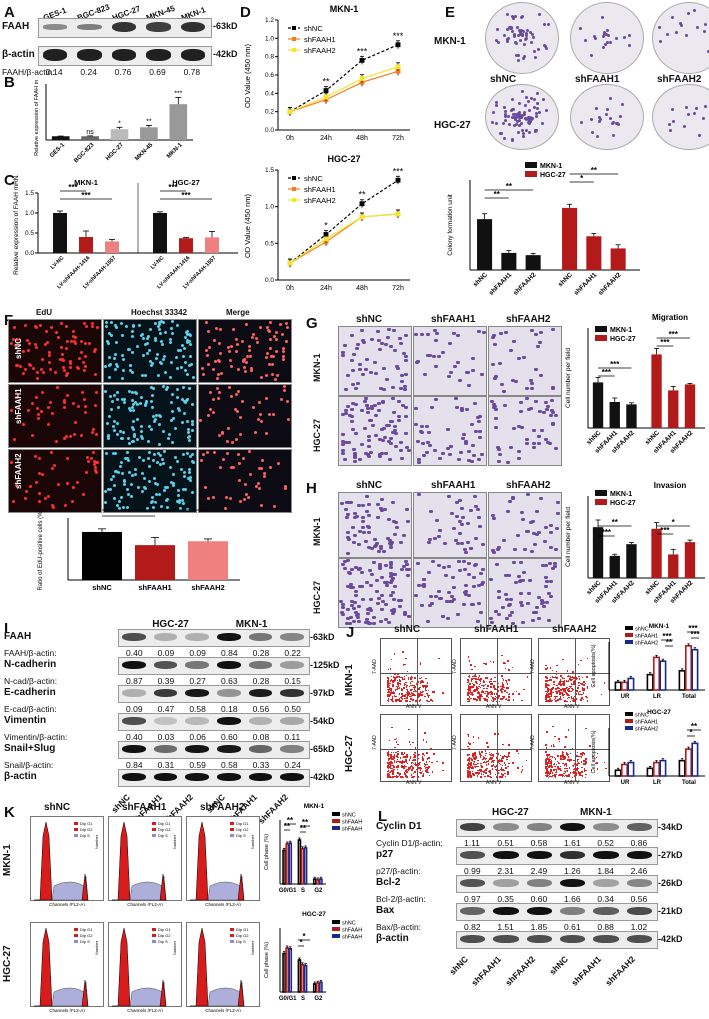  What do you see at coordinates (9, 12) in the screenshot?
I see `panel-a-label: A` at bounding box center [9, 12].